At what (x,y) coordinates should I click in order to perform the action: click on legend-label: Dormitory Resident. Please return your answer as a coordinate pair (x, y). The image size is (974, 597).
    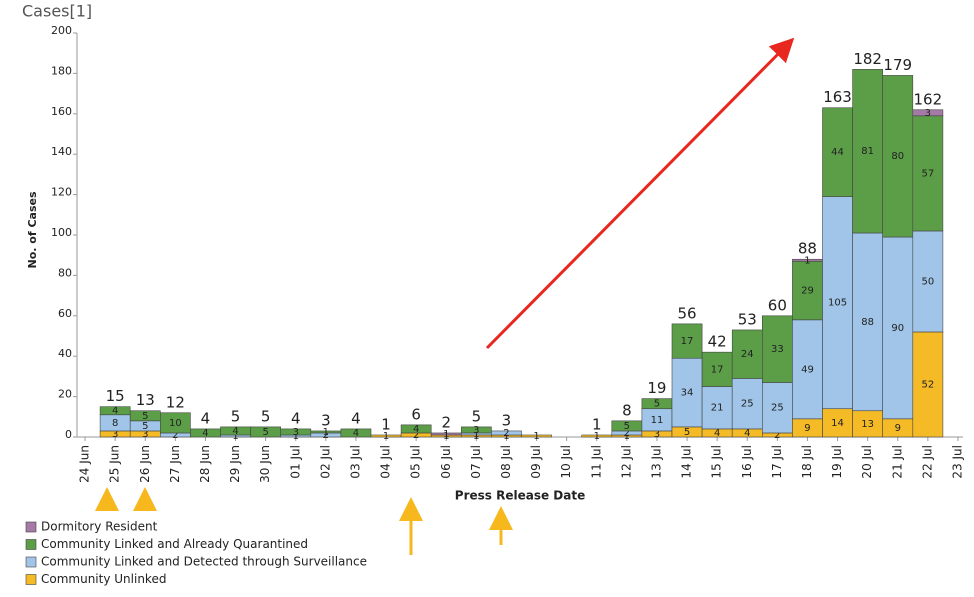
    Looking at the image, I should click on (99, 527).